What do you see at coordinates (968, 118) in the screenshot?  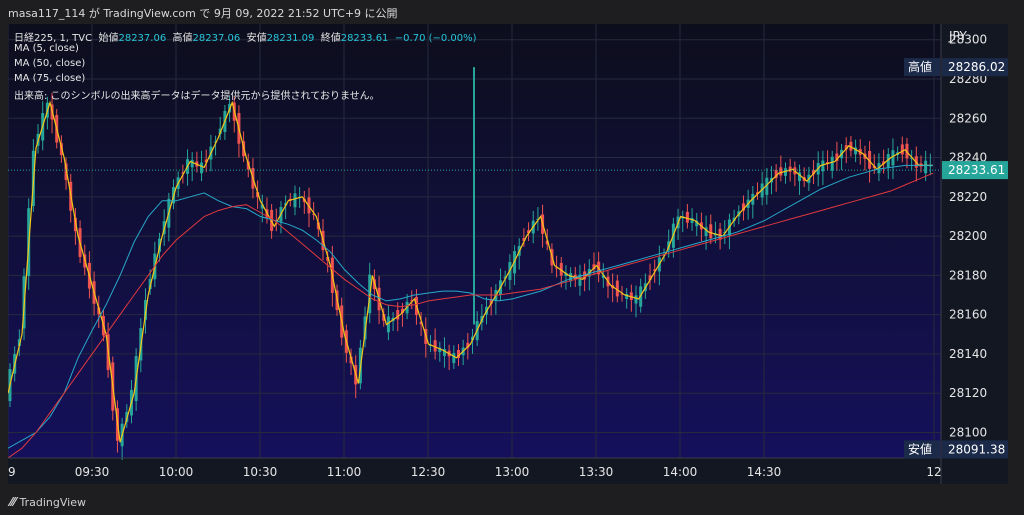 I see `y-tick-label: 28260` at bounding box center [968, 118].